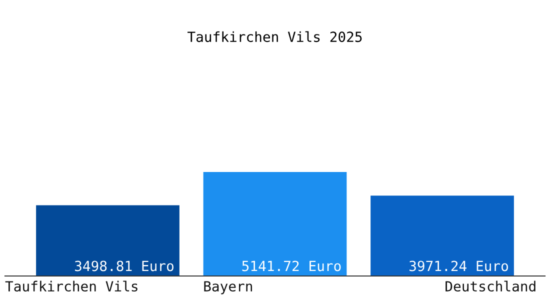  What do you see at coordinates (71, 286) in the screenshot?
I see `x-tick-label: Taufkirchen Vils` at bounding box center [71, 286].